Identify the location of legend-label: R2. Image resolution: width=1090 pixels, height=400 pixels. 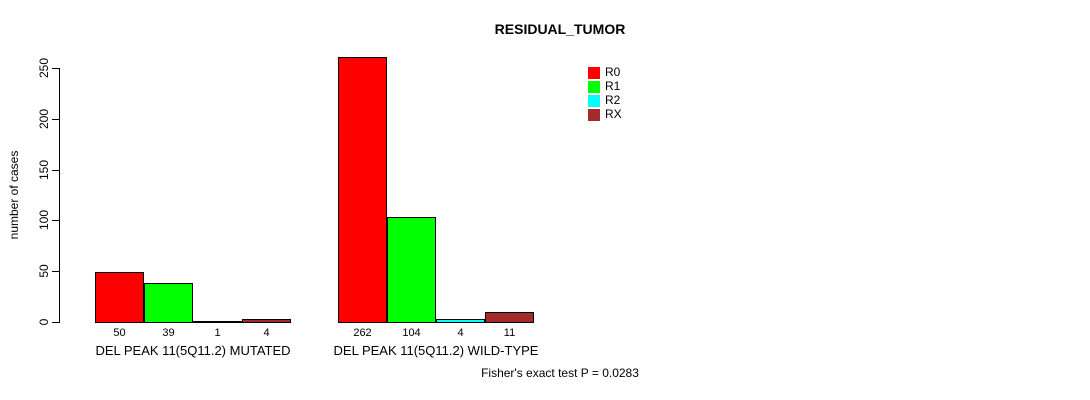
(613, 100).